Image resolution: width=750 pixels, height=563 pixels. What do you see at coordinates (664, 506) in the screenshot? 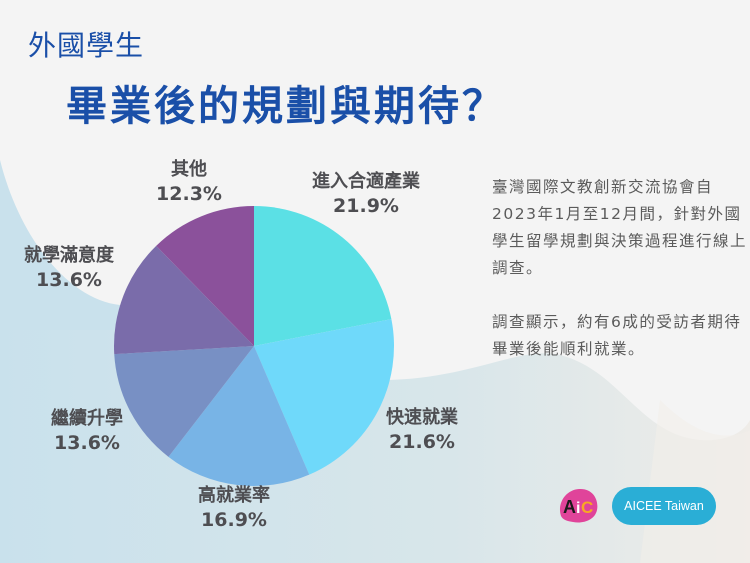
I see `aicee-taiwan-button: AICEE Taiwan` at bounding box center [664, 506].